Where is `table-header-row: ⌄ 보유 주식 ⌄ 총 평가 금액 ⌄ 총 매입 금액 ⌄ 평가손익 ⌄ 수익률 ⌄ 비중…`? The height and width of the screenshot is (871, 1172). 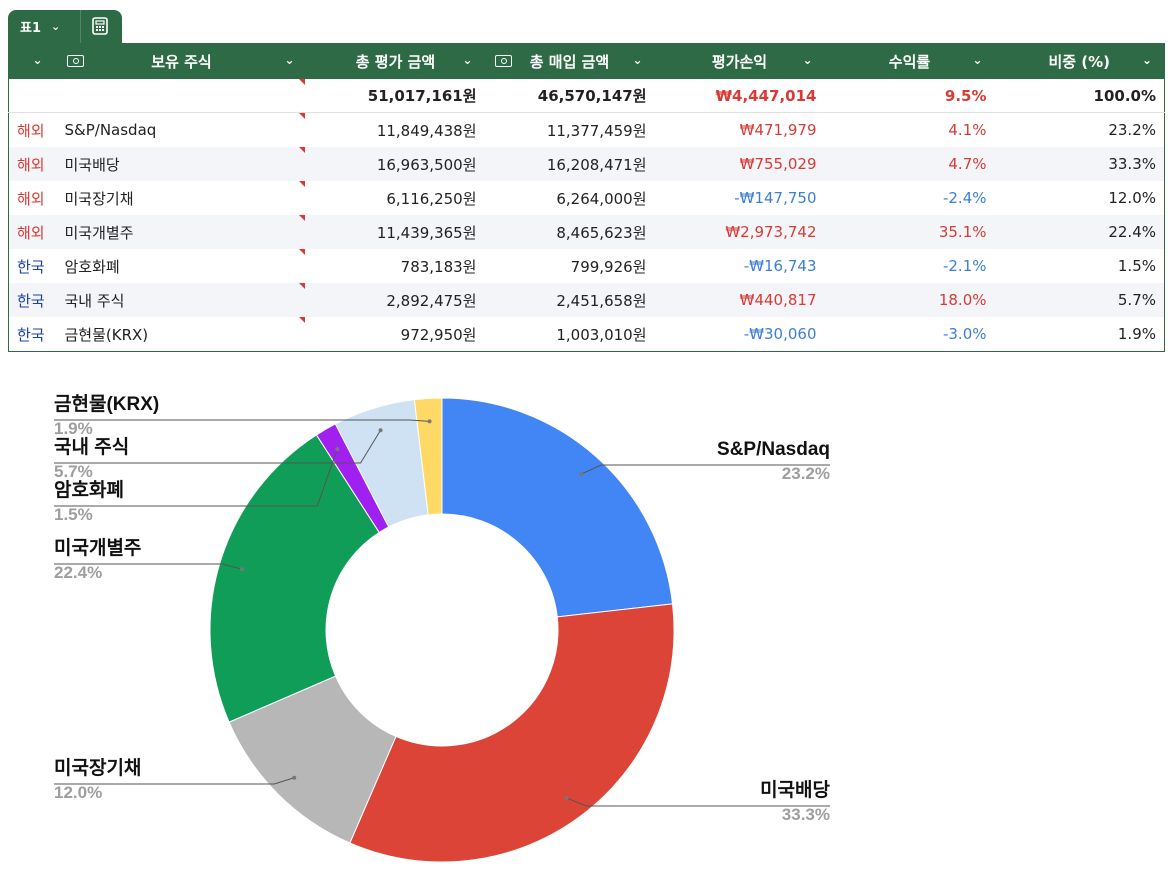
table-header-row: ⌄ 보유 주식 ⌄ 총 평가 금액 ⌄ 총 매입 금액 ⌄ 평가손익 ⌄ 수익률 ⌄ 비중… is located at coordinates (586, 61).